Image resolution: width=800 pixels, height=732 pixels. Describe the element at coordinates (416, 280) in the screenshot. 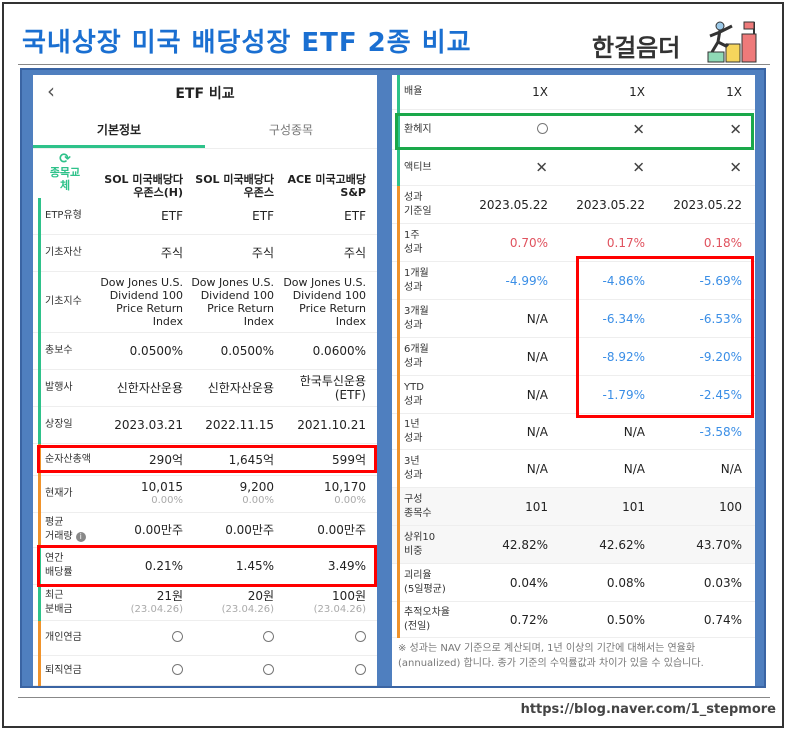

I see `row-label: 1개월 성과` at that location.